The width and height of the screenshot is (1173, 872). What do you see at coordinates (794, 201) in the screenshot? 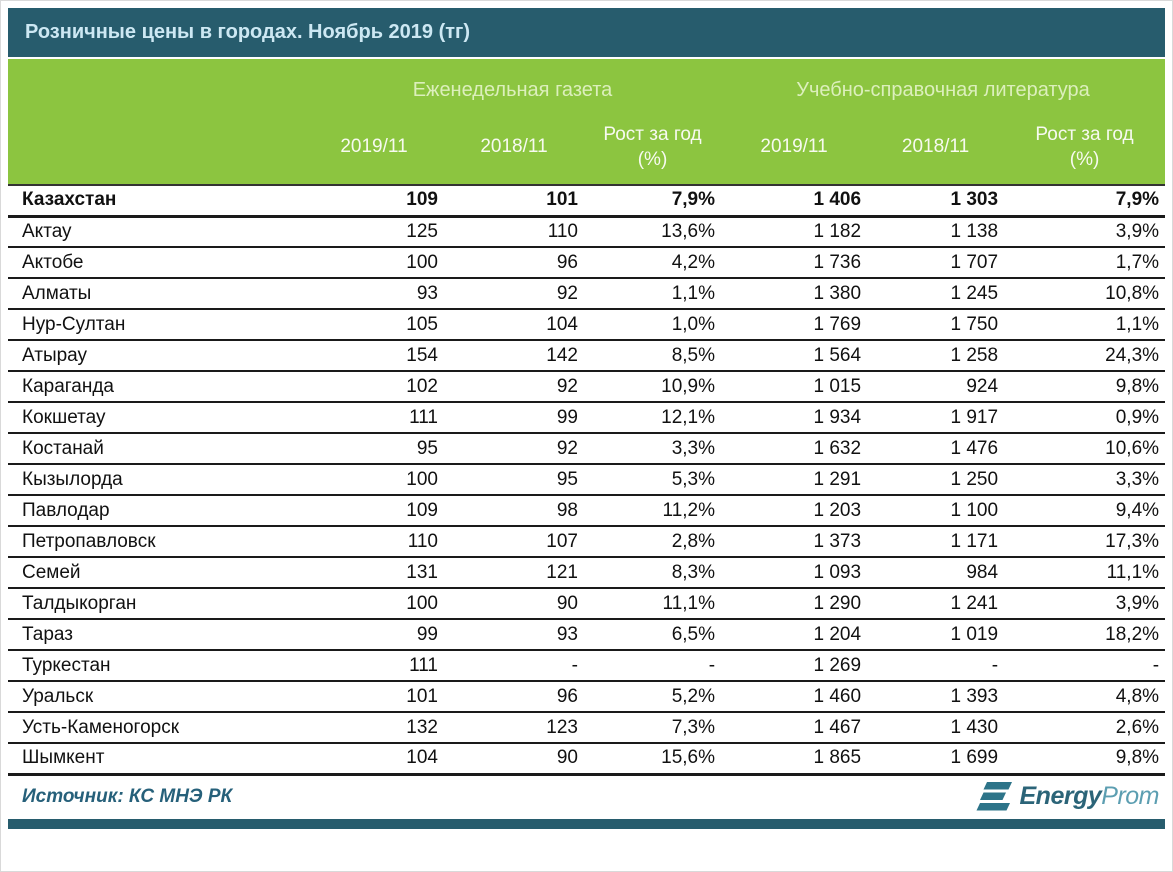
I see `literature-2019-value-cell: 1 406` at bounding box center [794, 201].